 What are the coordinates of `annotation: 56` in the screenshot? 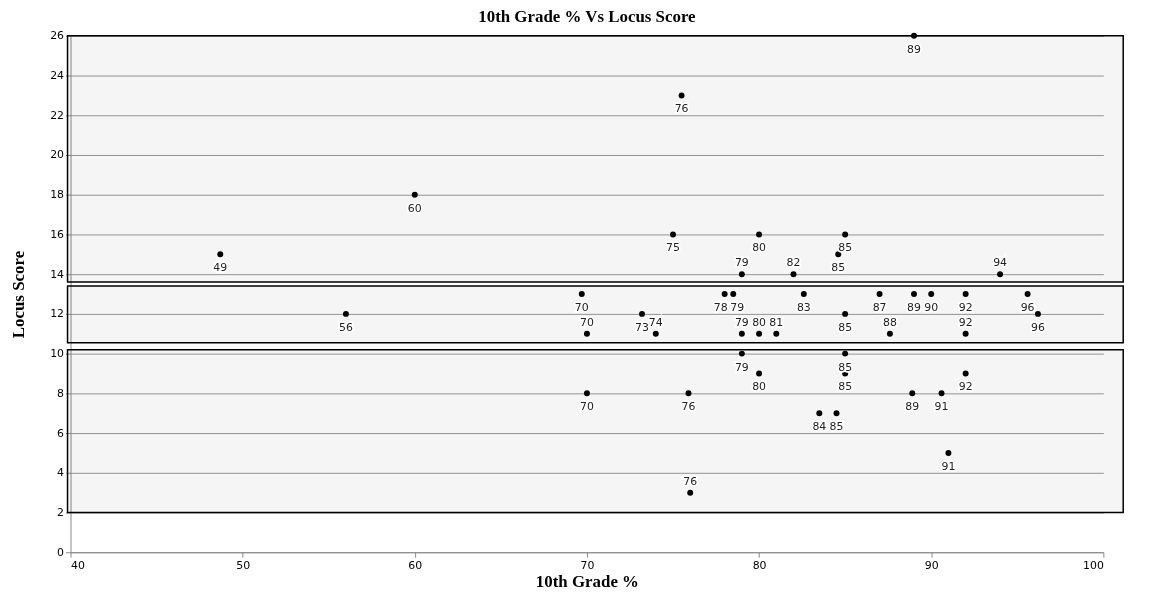 It's located at (345, 327).